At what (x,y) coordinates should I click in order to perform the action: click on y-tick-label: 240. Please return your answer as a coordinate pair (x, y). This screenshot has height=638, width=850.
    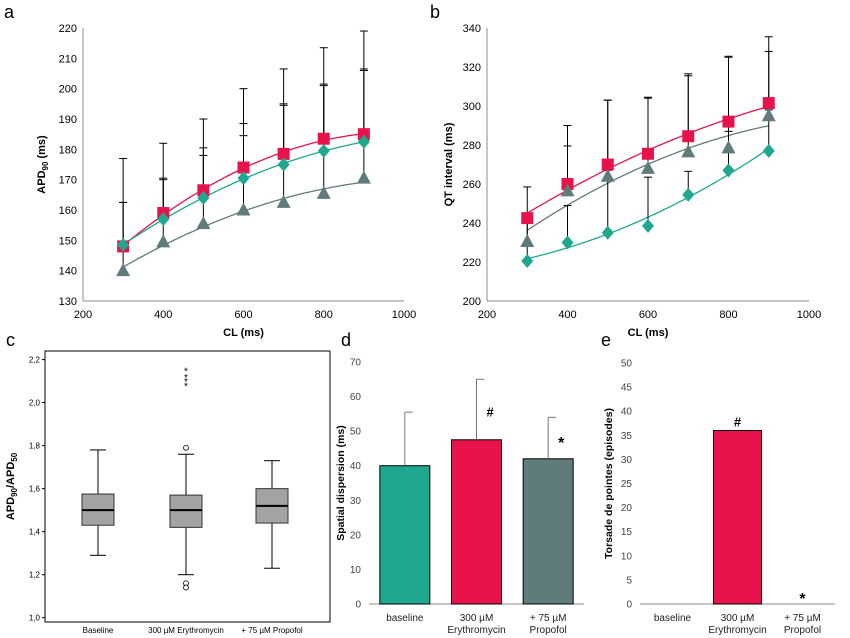
    Looking at the image, I should click on (472, 224).